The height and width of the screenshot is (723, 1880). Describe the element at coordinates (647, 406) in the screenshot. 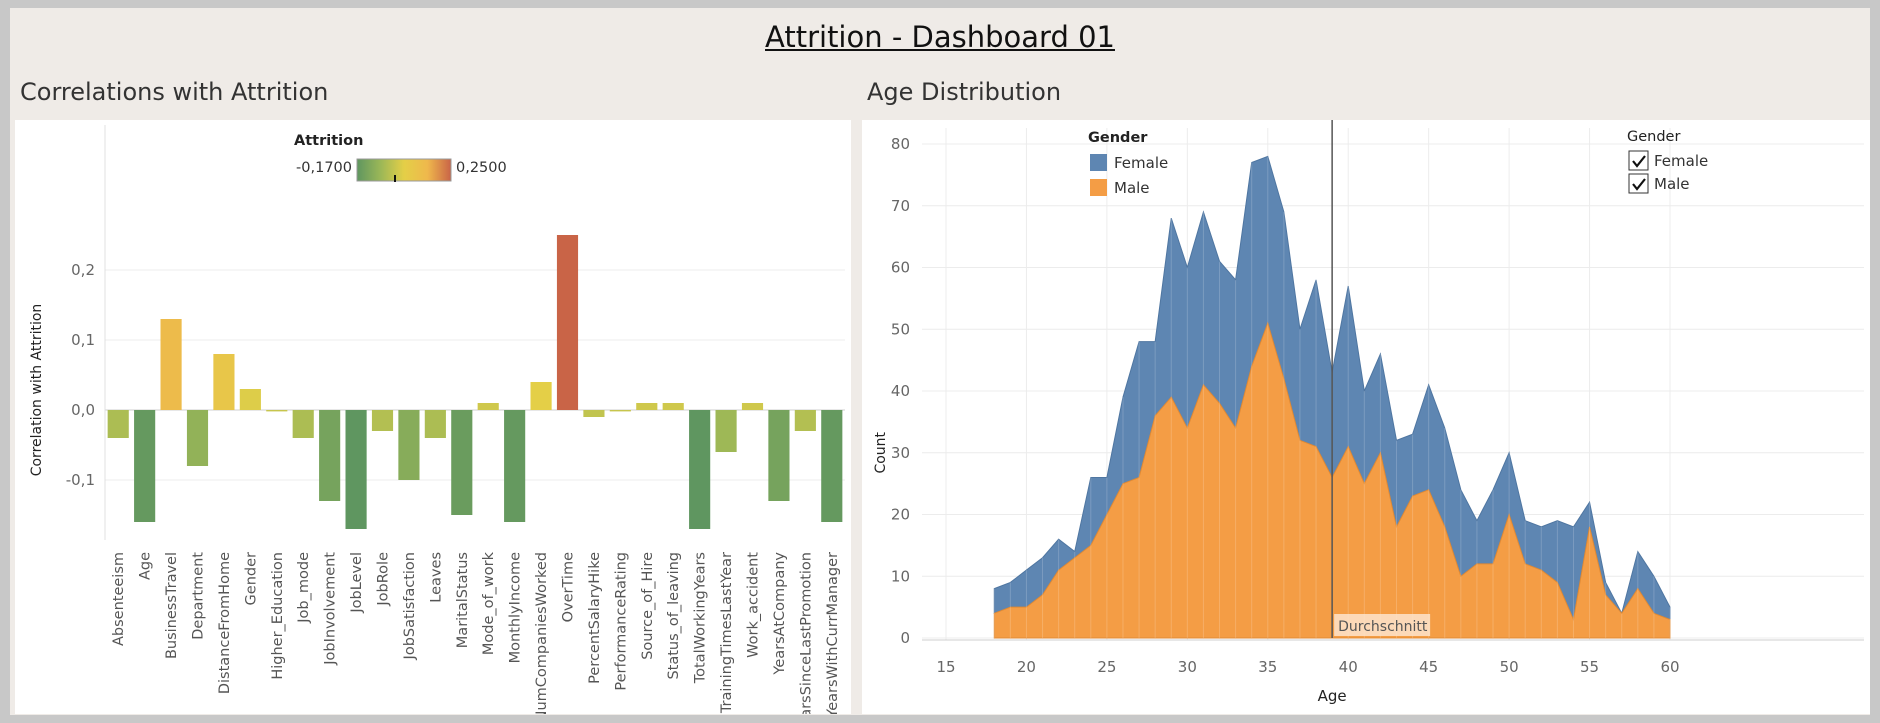

I see `bar-source-of-hire` at that location.